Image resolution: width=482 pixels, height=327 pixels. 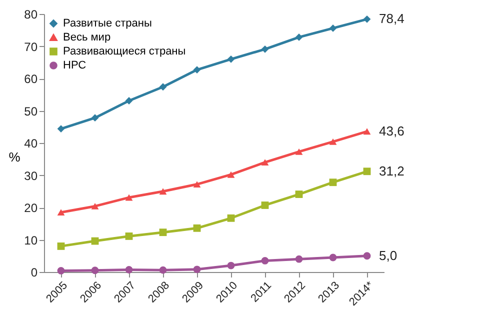 What do you see at coordinates (124, 52) in the screenshot?
I see `legend-label: Развивающиеся страны` at bounding box center [124, 52].